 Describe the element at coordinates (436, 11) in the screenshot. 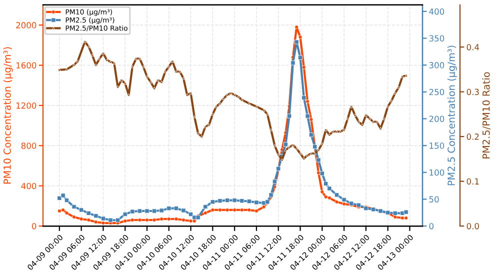

I see `y2-tick-label: 400` at that location.